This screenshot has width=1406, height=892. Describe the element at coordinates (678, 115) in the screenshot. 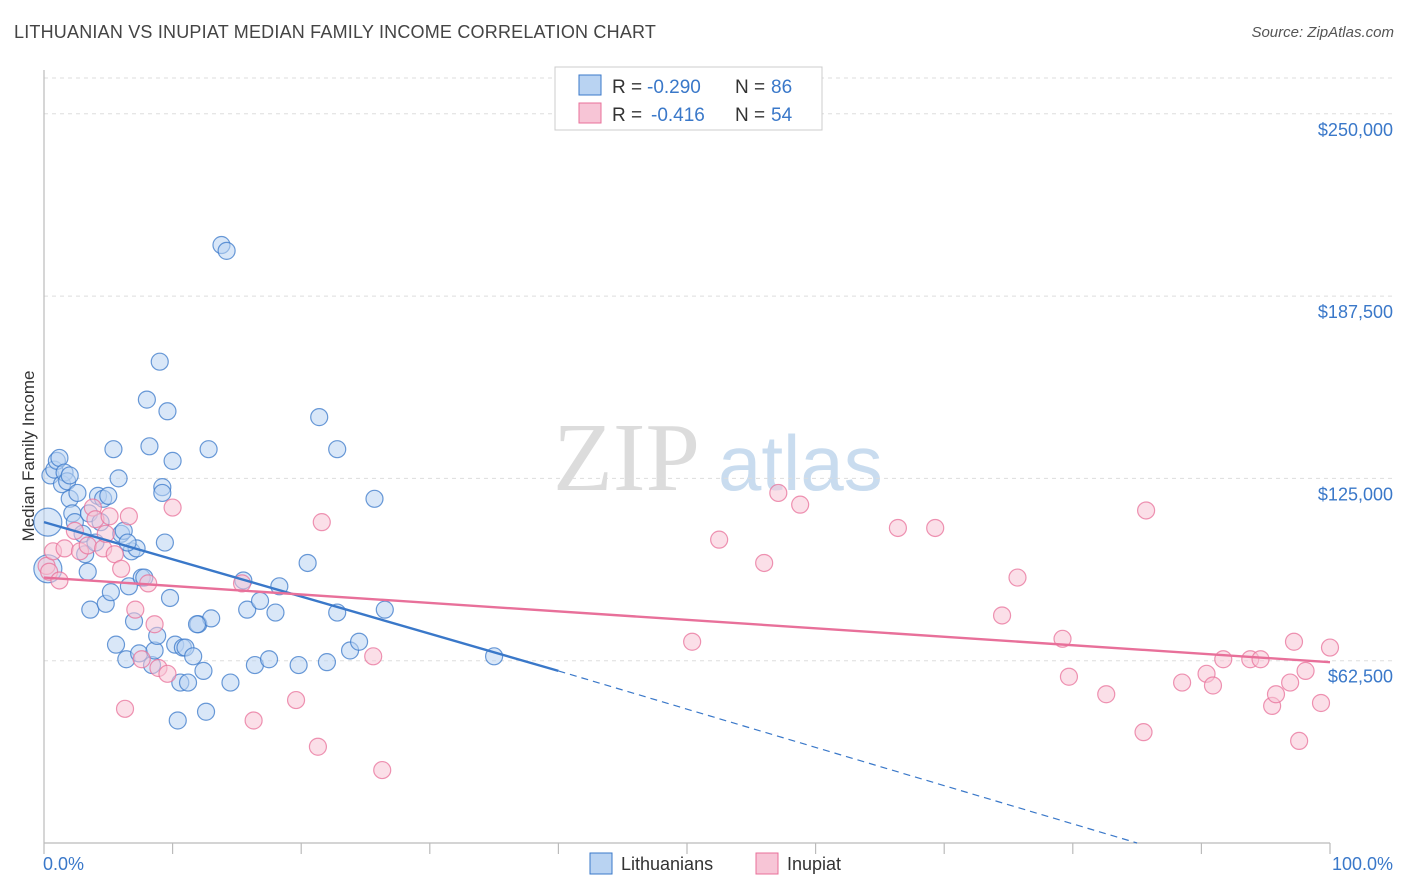

I see `legend-r-value-2: -0.416` at that location.